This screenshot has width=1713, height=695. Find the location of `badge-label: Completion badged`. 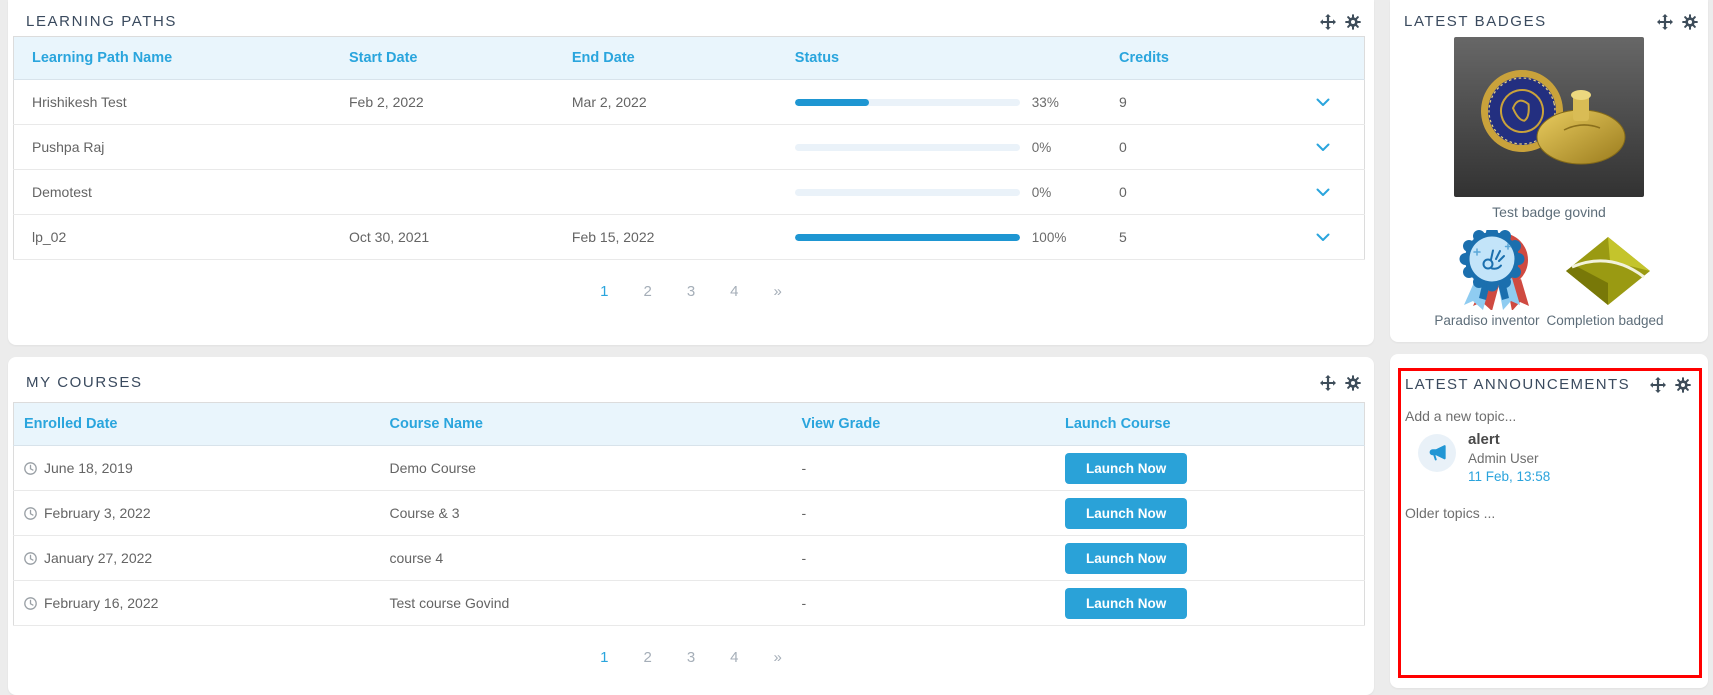

badge-label: Completion badged is located at coordinates (1605, 320).